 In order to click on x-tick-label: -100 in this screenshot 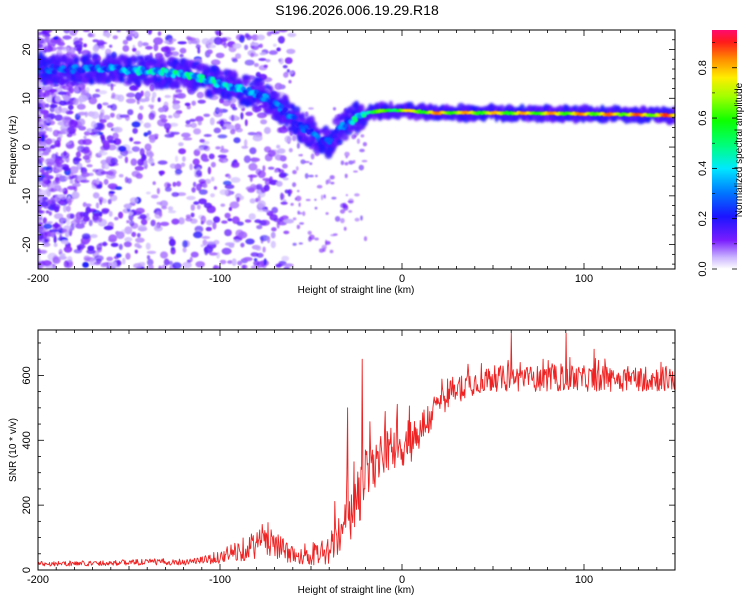, I will do `click(220, 580)`.